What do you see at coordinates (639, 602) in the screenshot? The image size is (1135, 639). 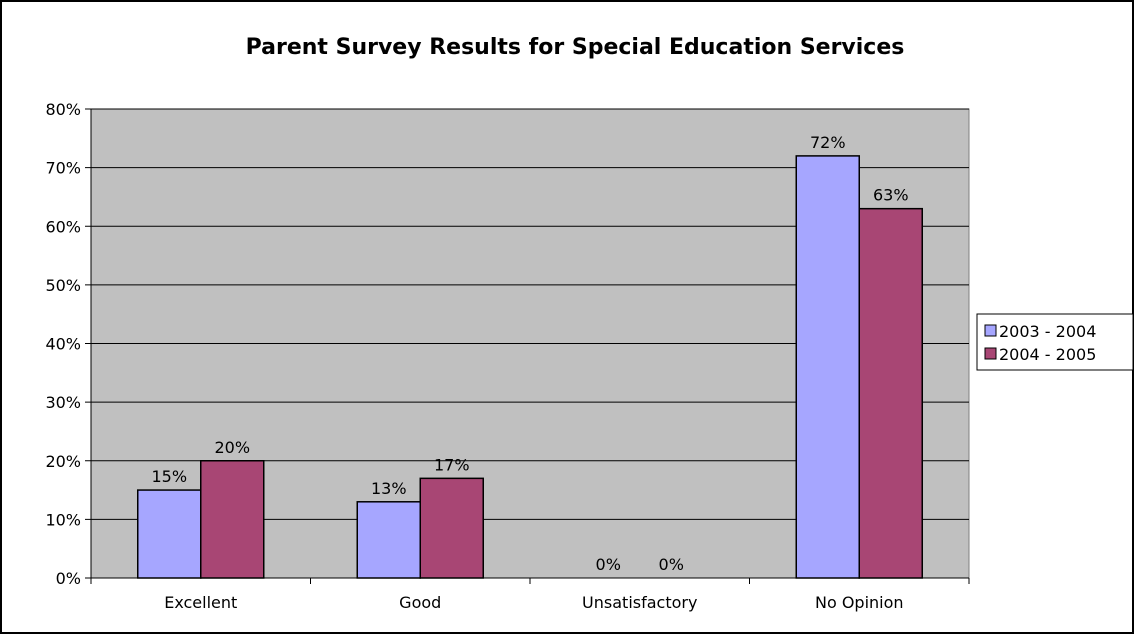 I see `x-tick-label: Unsatisfactory` at bounding box center [639, 602].